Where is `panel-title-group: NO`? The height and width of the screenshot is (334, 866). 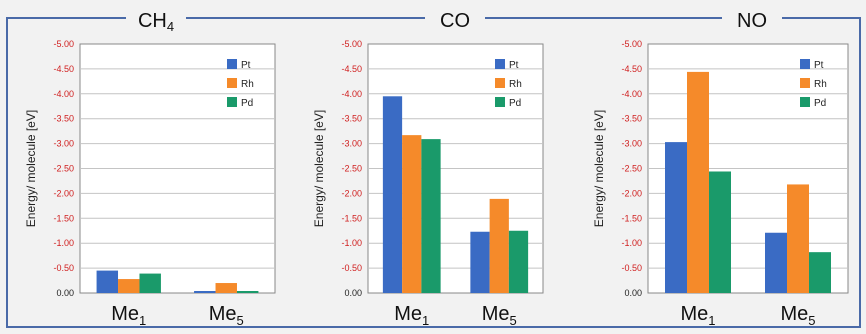 panel-title-group: NO is located at coordinates (752, 19).